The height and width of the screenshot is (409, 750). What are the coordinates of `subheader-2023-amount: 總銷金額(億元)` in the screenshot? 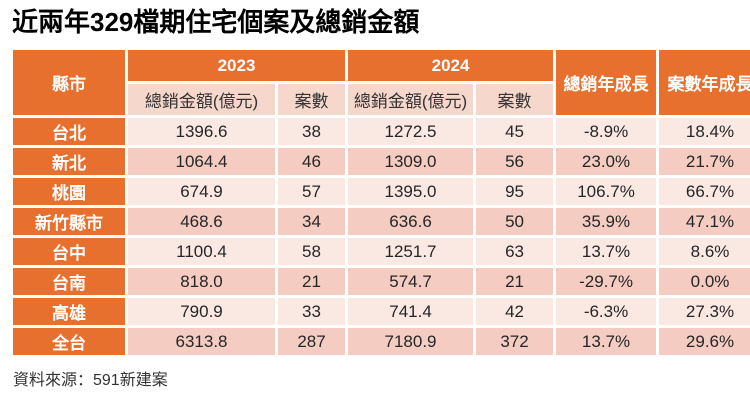 It's located at (201, 100).